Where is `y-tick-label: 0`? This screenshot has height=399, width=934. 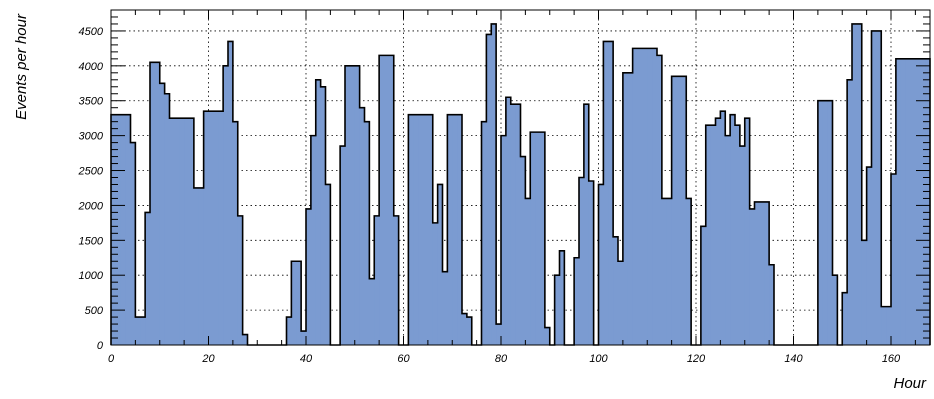
y-tick-label: 0 is located at coordinates (100, 346).